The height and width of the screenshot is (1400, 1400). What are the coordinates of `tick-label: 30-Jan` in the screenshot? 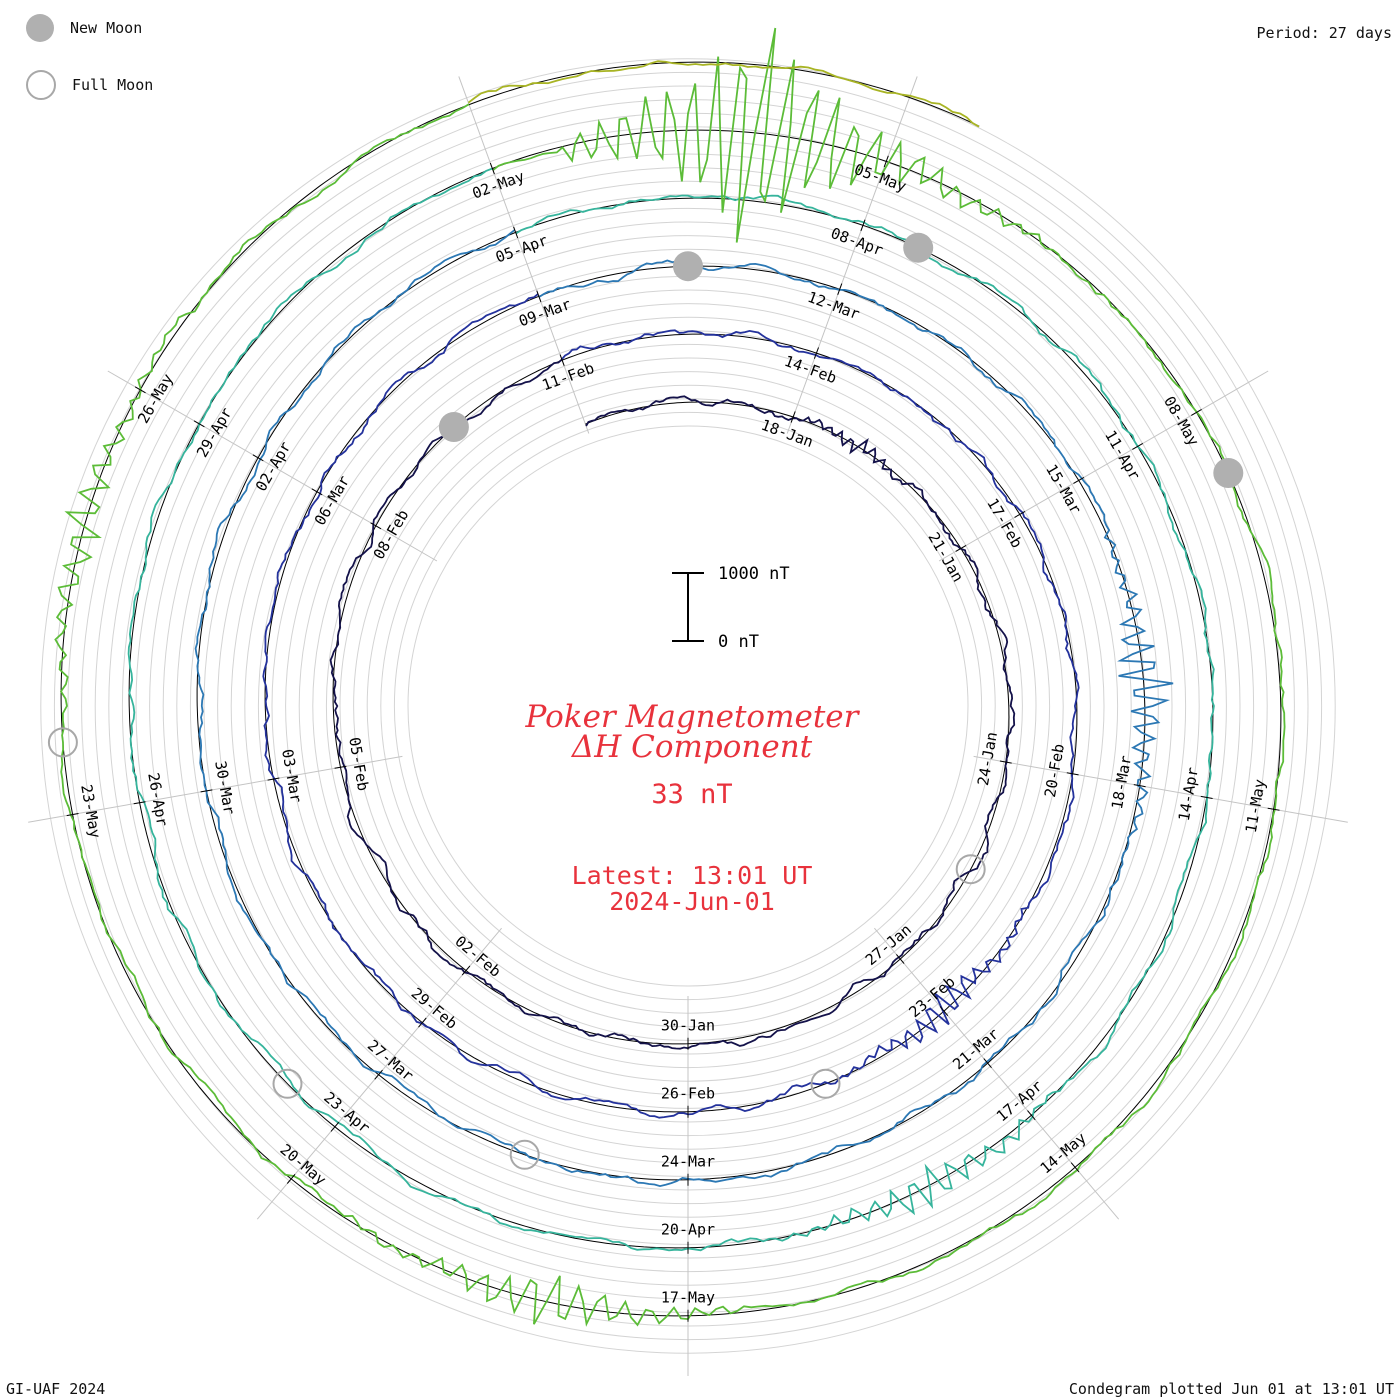 It's located at (688, 1025).